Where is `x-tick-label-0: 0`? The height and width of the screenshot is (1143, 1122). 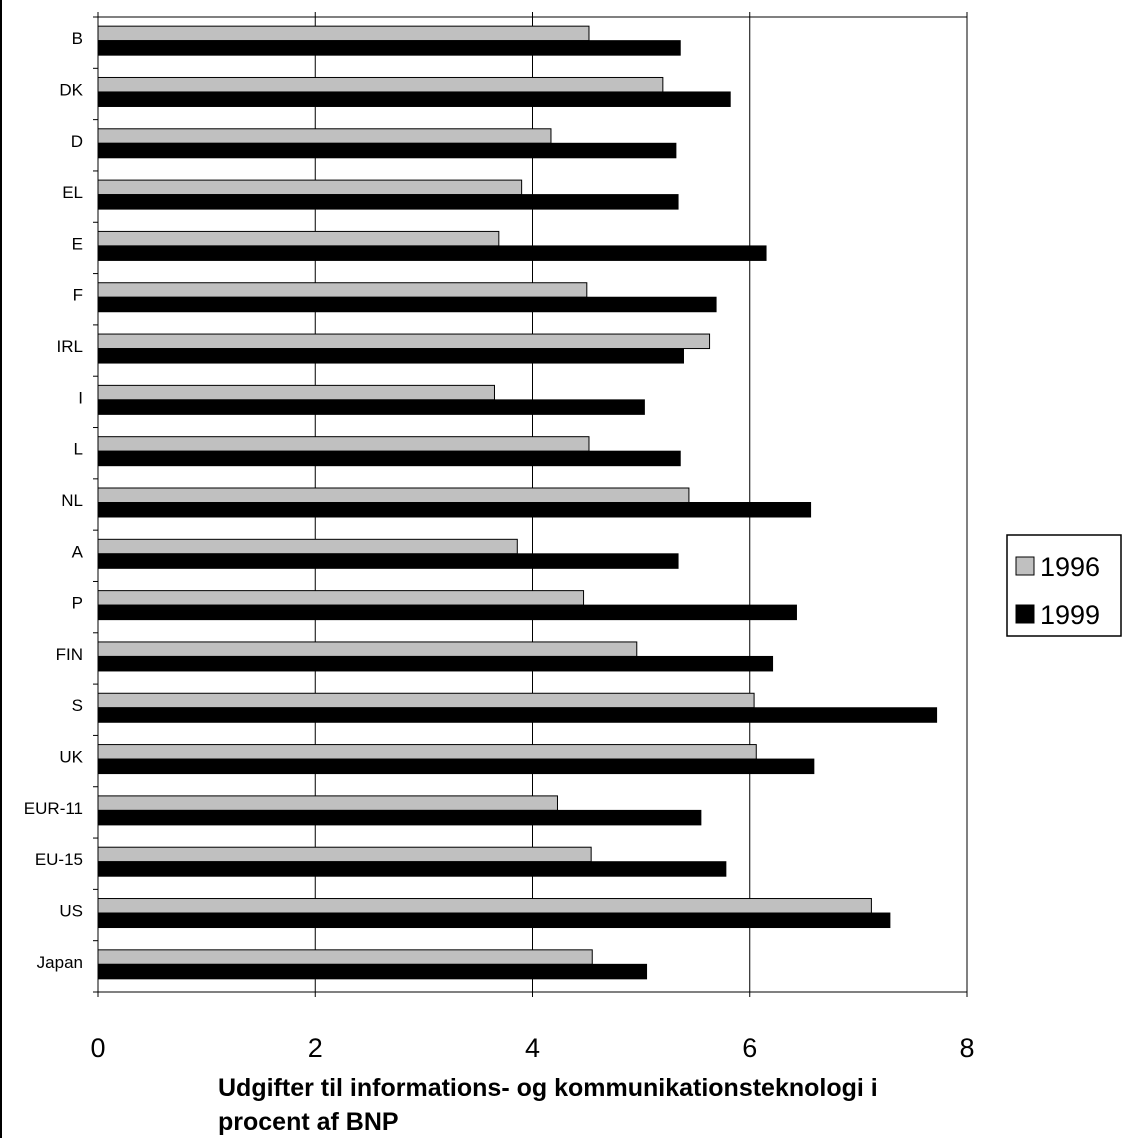
x-tick-label-0: 0 is located at coordinates (97, 1048).